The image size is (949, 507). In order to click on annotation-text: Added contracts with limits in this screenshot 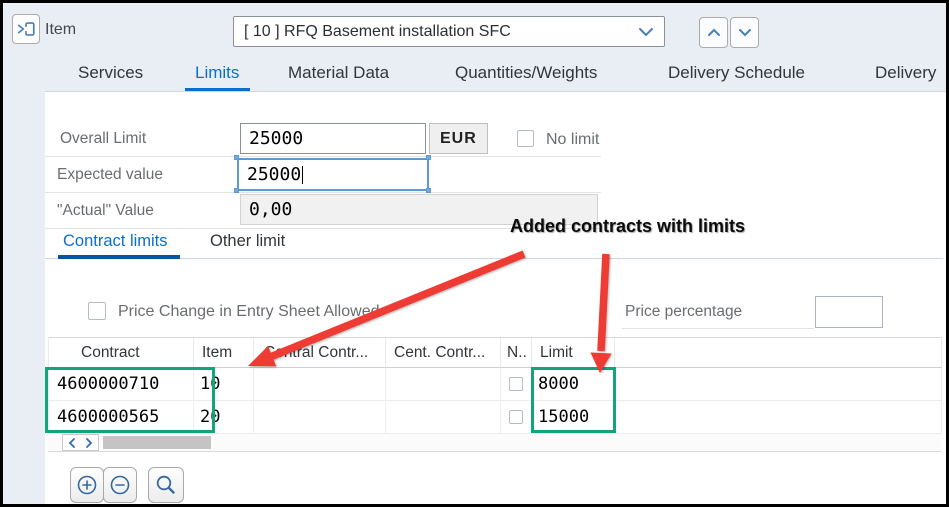, I will do `click(628, 226)`.